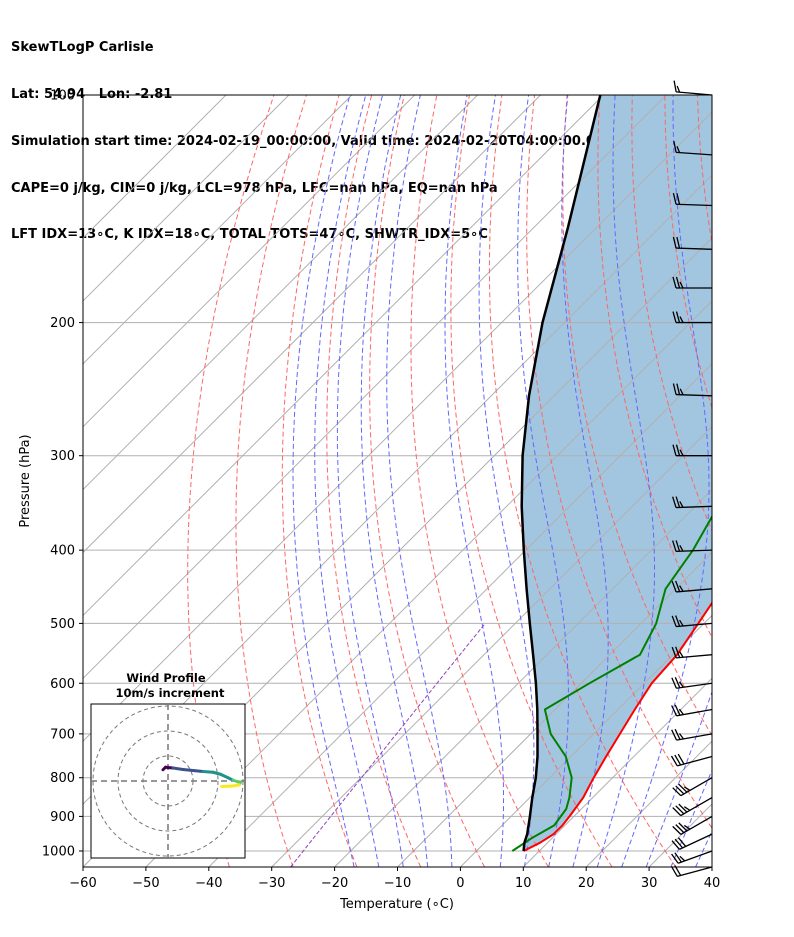 The image size is (794, 937). I want to click on y-tick-label: 900, so click(62, 817).